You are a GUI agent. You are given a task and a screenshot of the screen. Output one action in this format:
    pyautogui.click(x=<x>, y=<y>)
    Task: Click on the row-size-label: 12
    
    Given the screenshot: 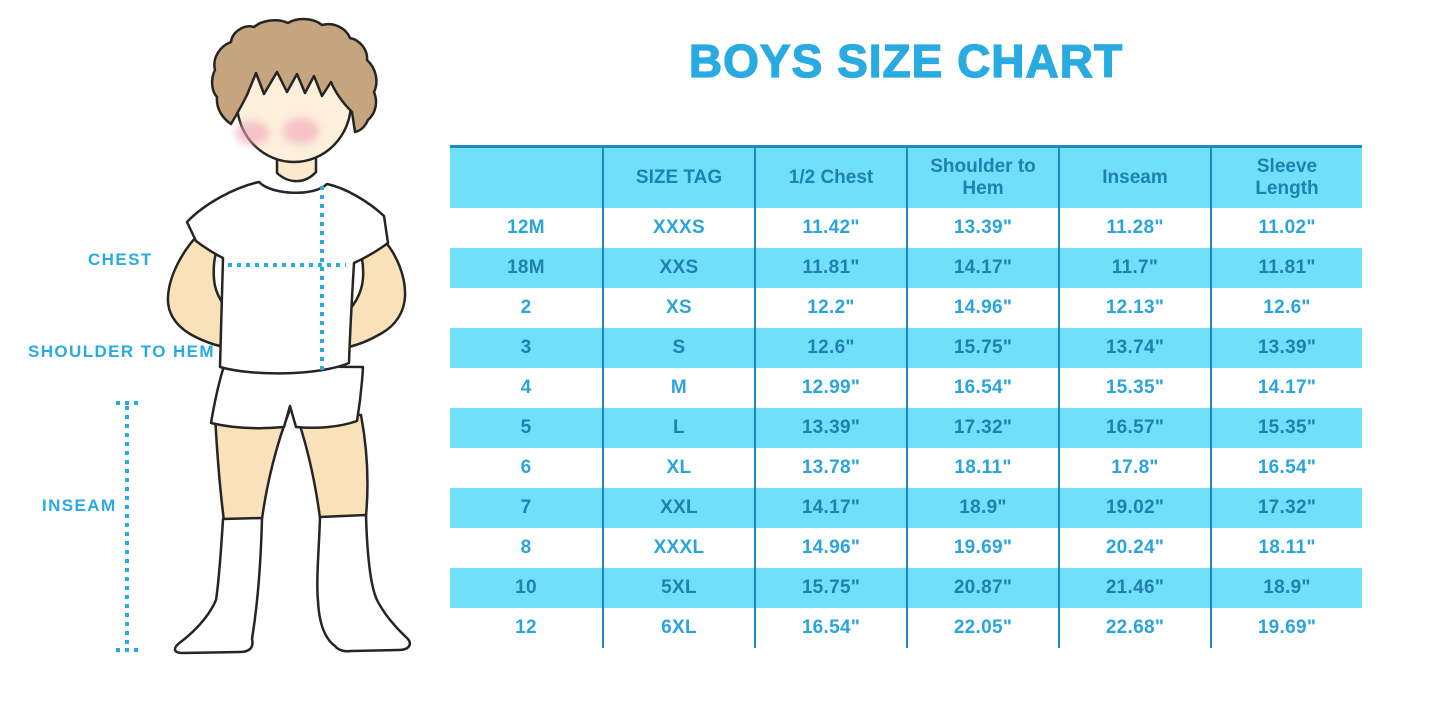 What is the action you would take?
    pyautogui.click(x=526, y=627)
    